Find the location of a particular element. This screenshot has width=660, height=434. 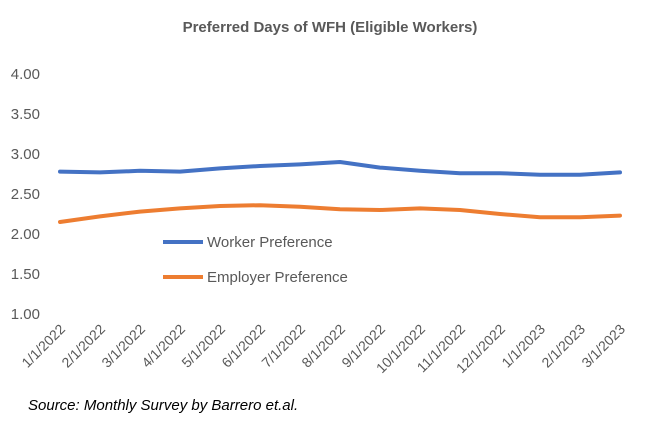

legend: Worker Preference Employer Preference is located at coordinates (255, 260).